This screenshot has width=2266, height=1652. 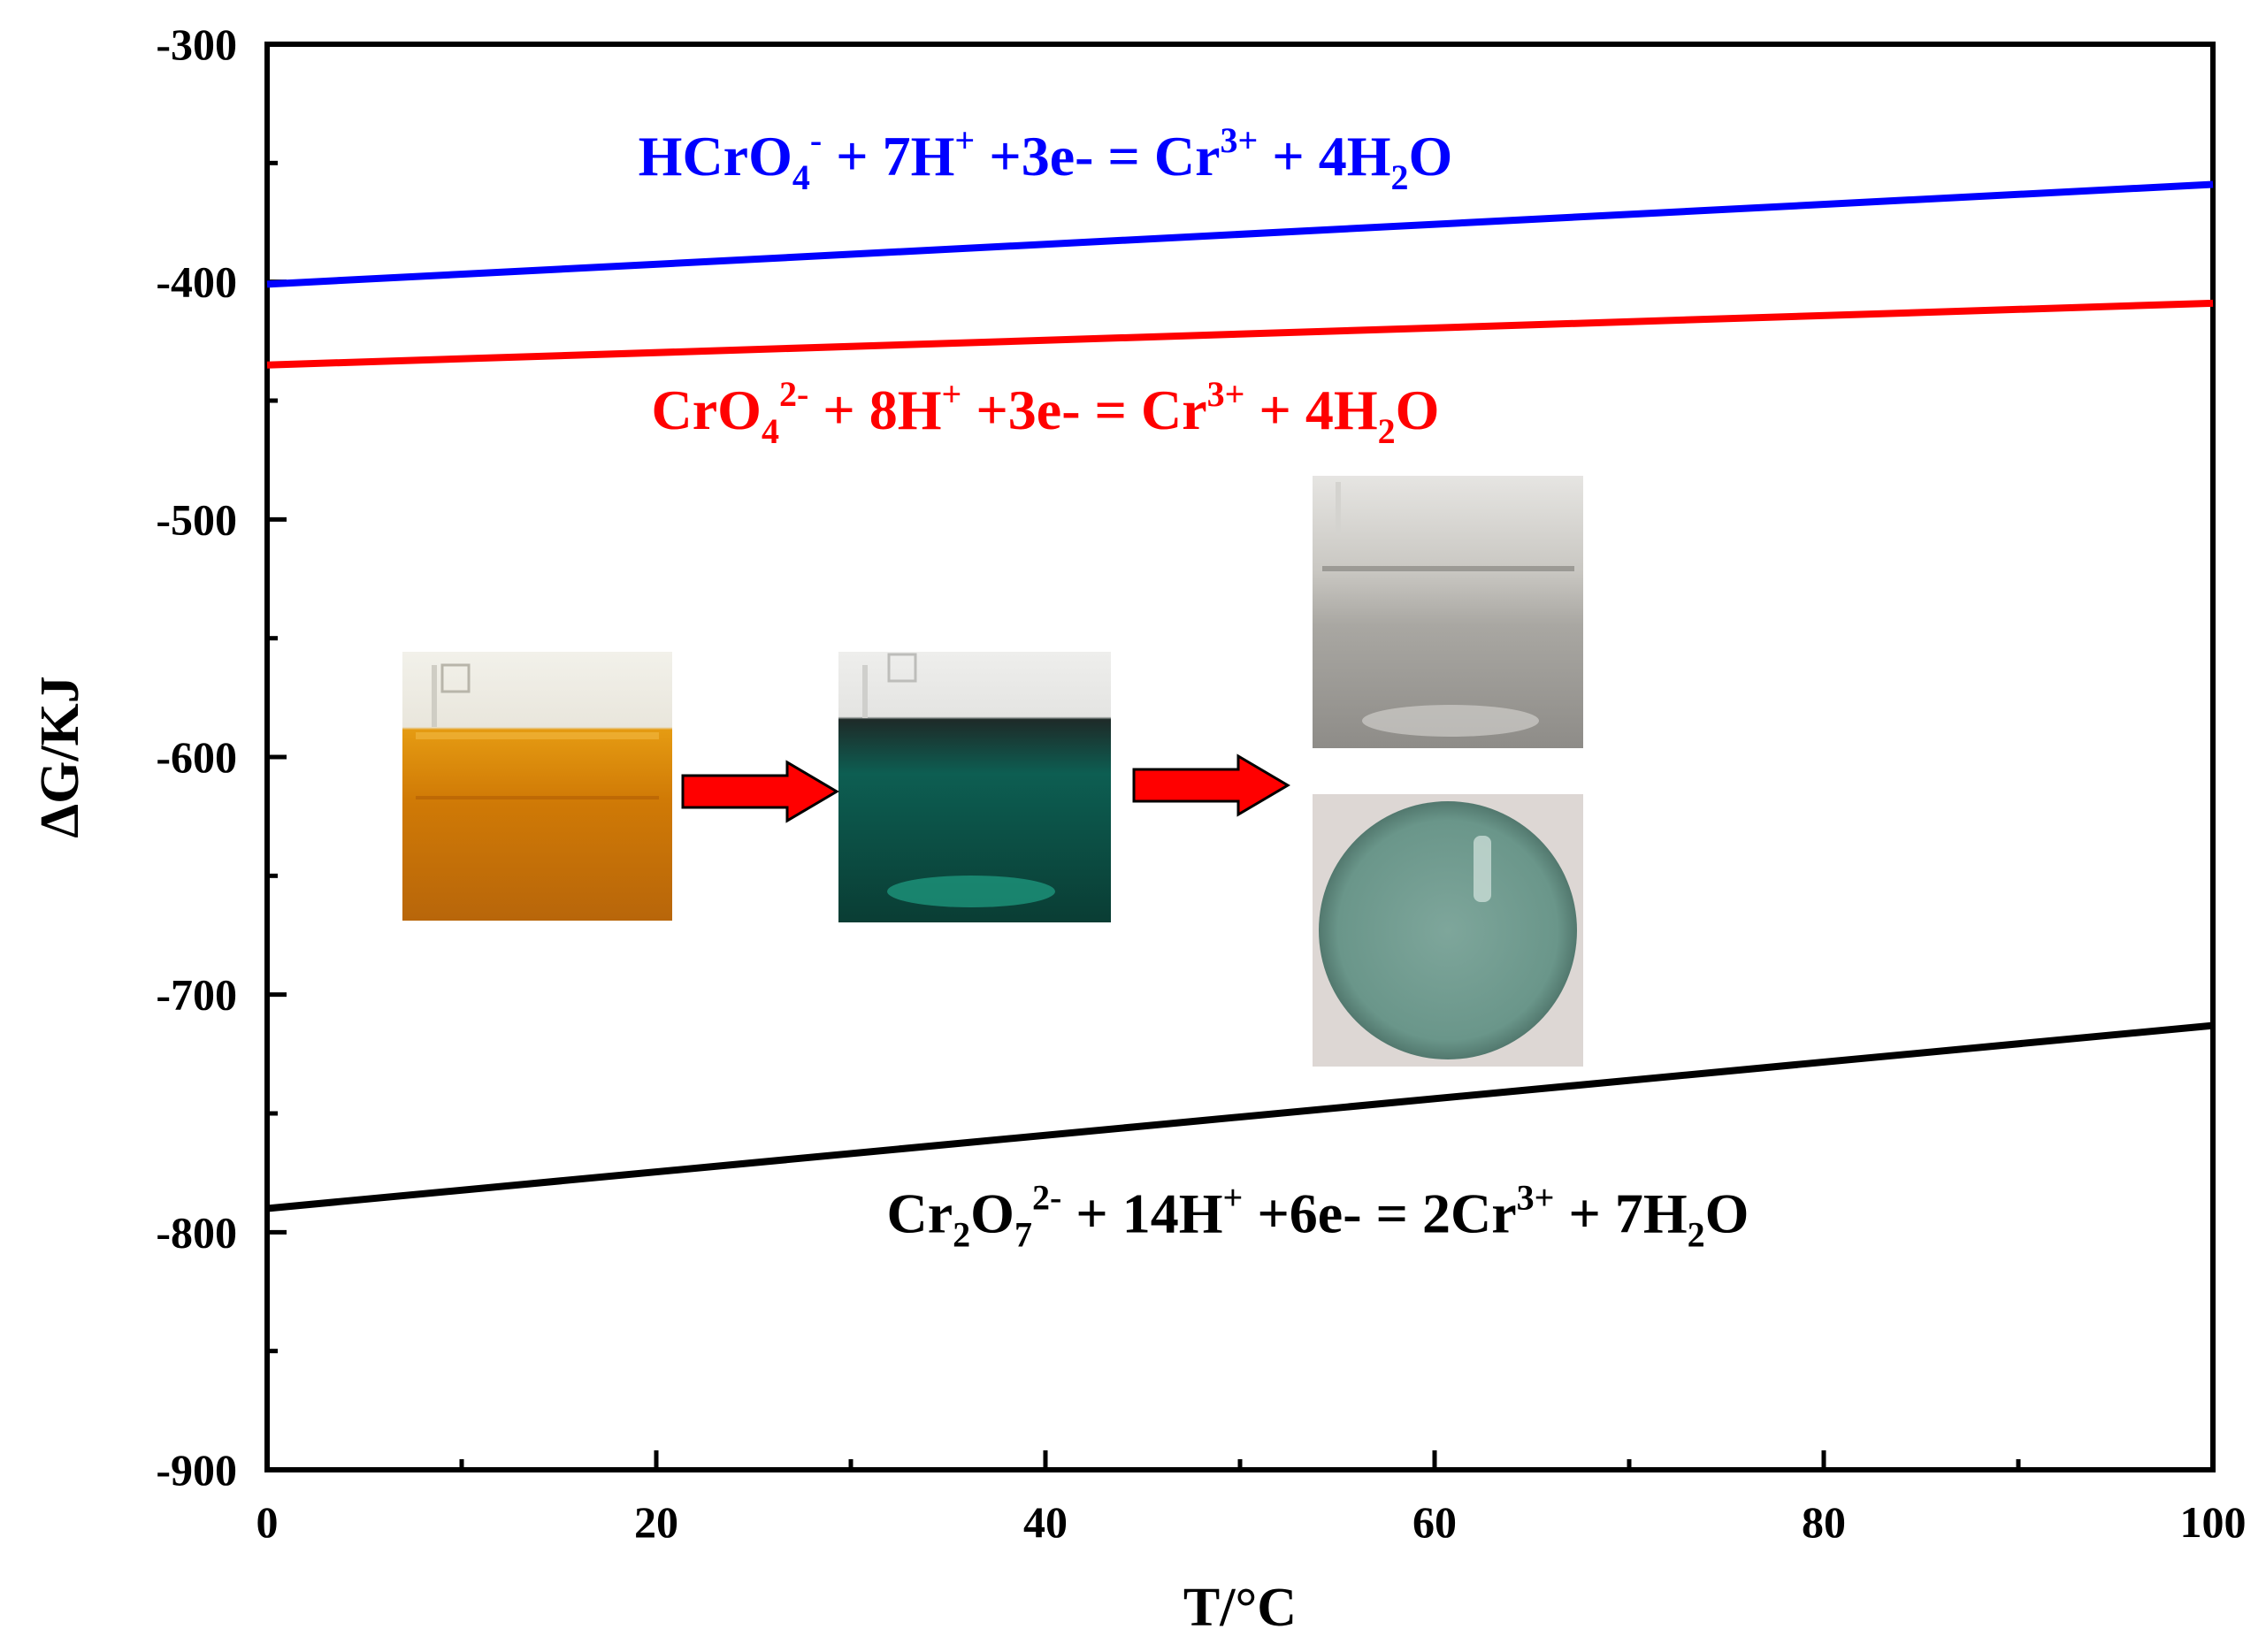 I want to click on equation-part: +6e- = 2Cr, so click(x=1379, y=1213).